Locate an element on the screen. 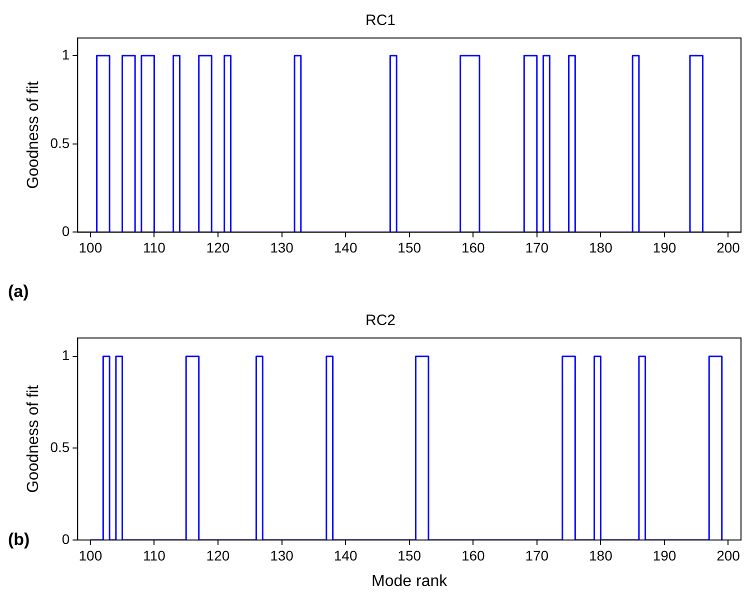 Image resolution: width=747 pixels, height=599 pixels. text: (b) is located at coordinates (19, 540).